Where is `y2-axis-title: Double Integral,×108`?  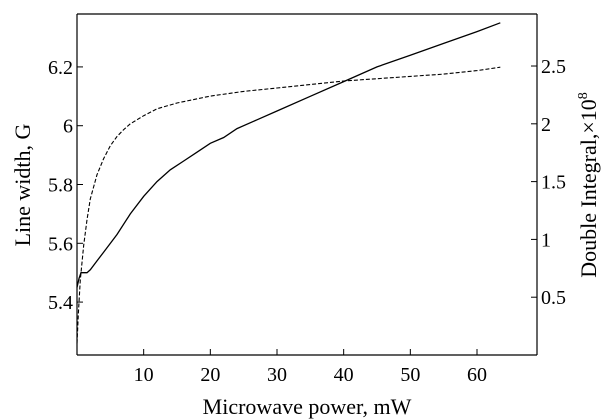 y2-axis-title: Double Integral,×108 is located at coordinates (588, 185).